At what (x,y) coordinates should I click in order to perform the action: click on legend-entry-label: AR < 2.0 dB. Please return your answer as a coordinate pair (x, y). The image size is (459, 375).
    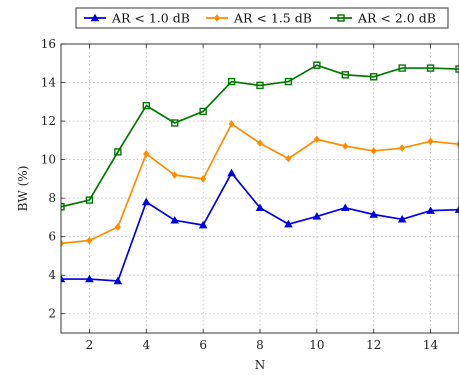
    Looking at the image, I should click on (396, 18).